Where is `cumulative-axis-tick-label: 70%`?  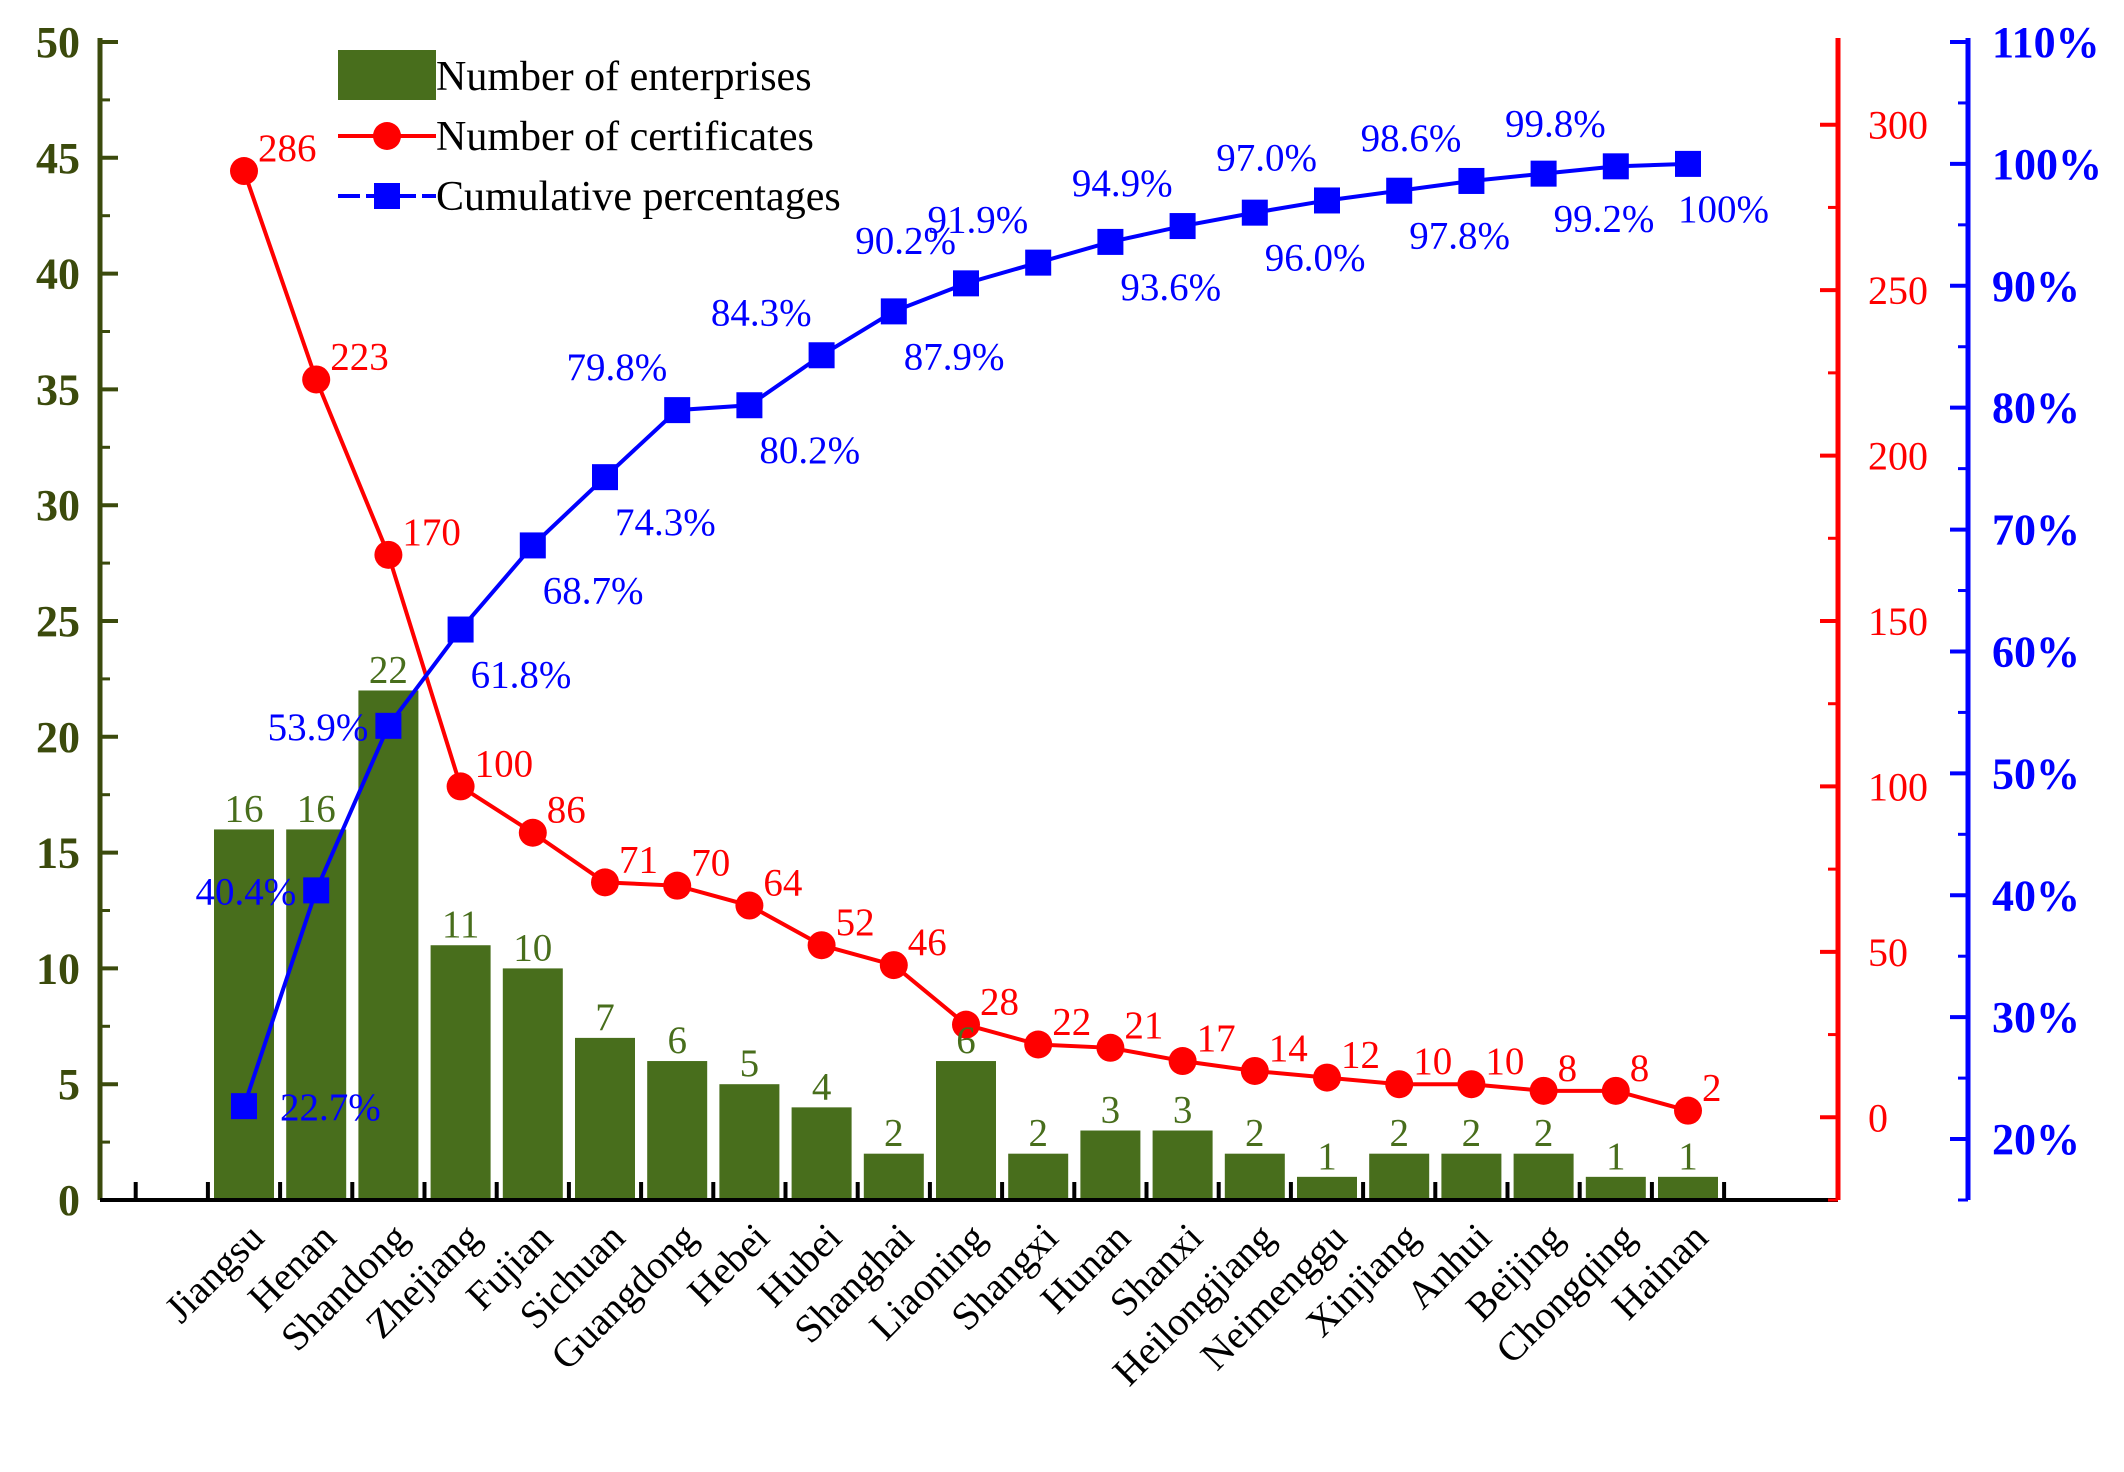
cumulative-axis-tick-label: 70% is located at coordinates (2036, 530).